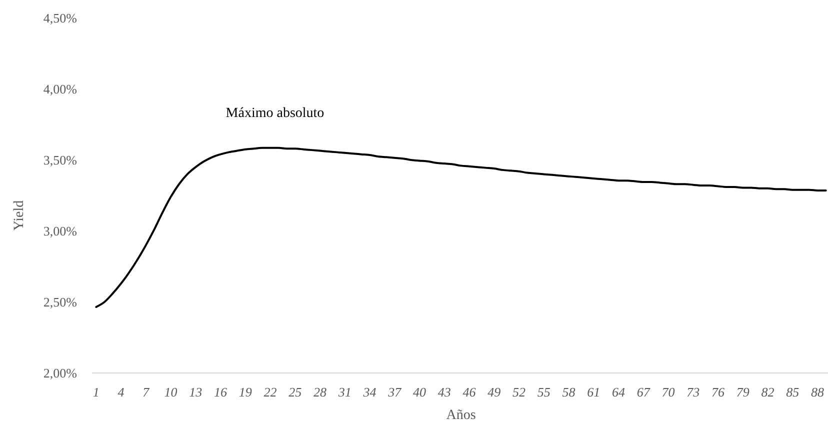 The width and height of the screenshot is (828, 427). Describe the element at coordinates (793, 392) in the screenshot. I see `x-tick-label: 85` at that location.